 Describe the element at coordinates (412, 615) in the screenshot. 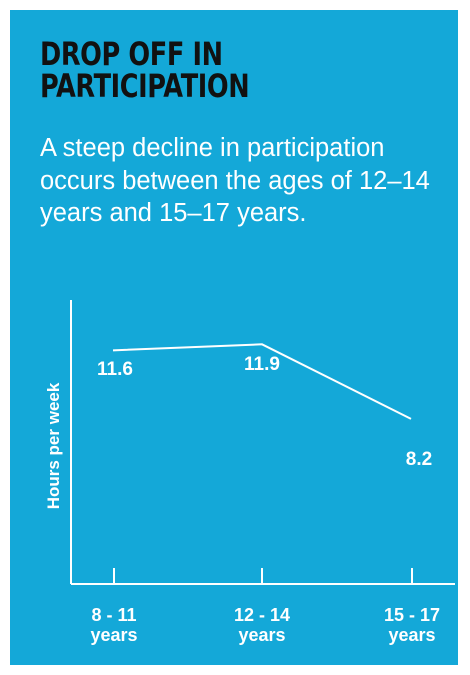

I see `x-tick-label: 15 - 17` at that location.